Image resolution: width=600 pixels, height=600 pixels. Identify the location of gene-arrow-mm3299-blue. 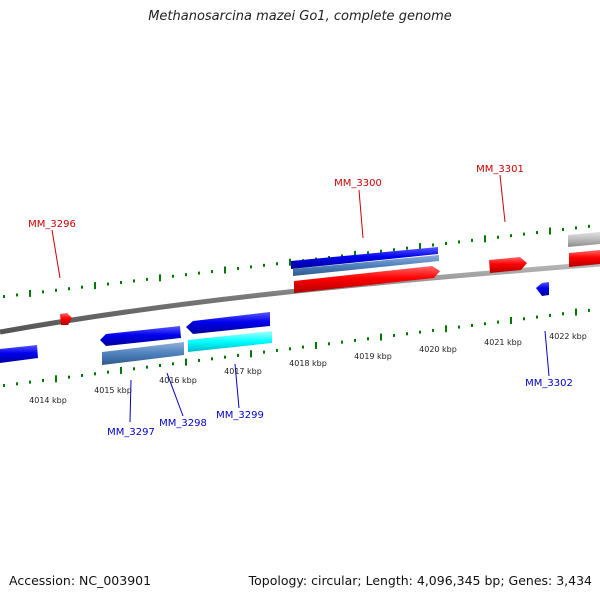
(228, 323).